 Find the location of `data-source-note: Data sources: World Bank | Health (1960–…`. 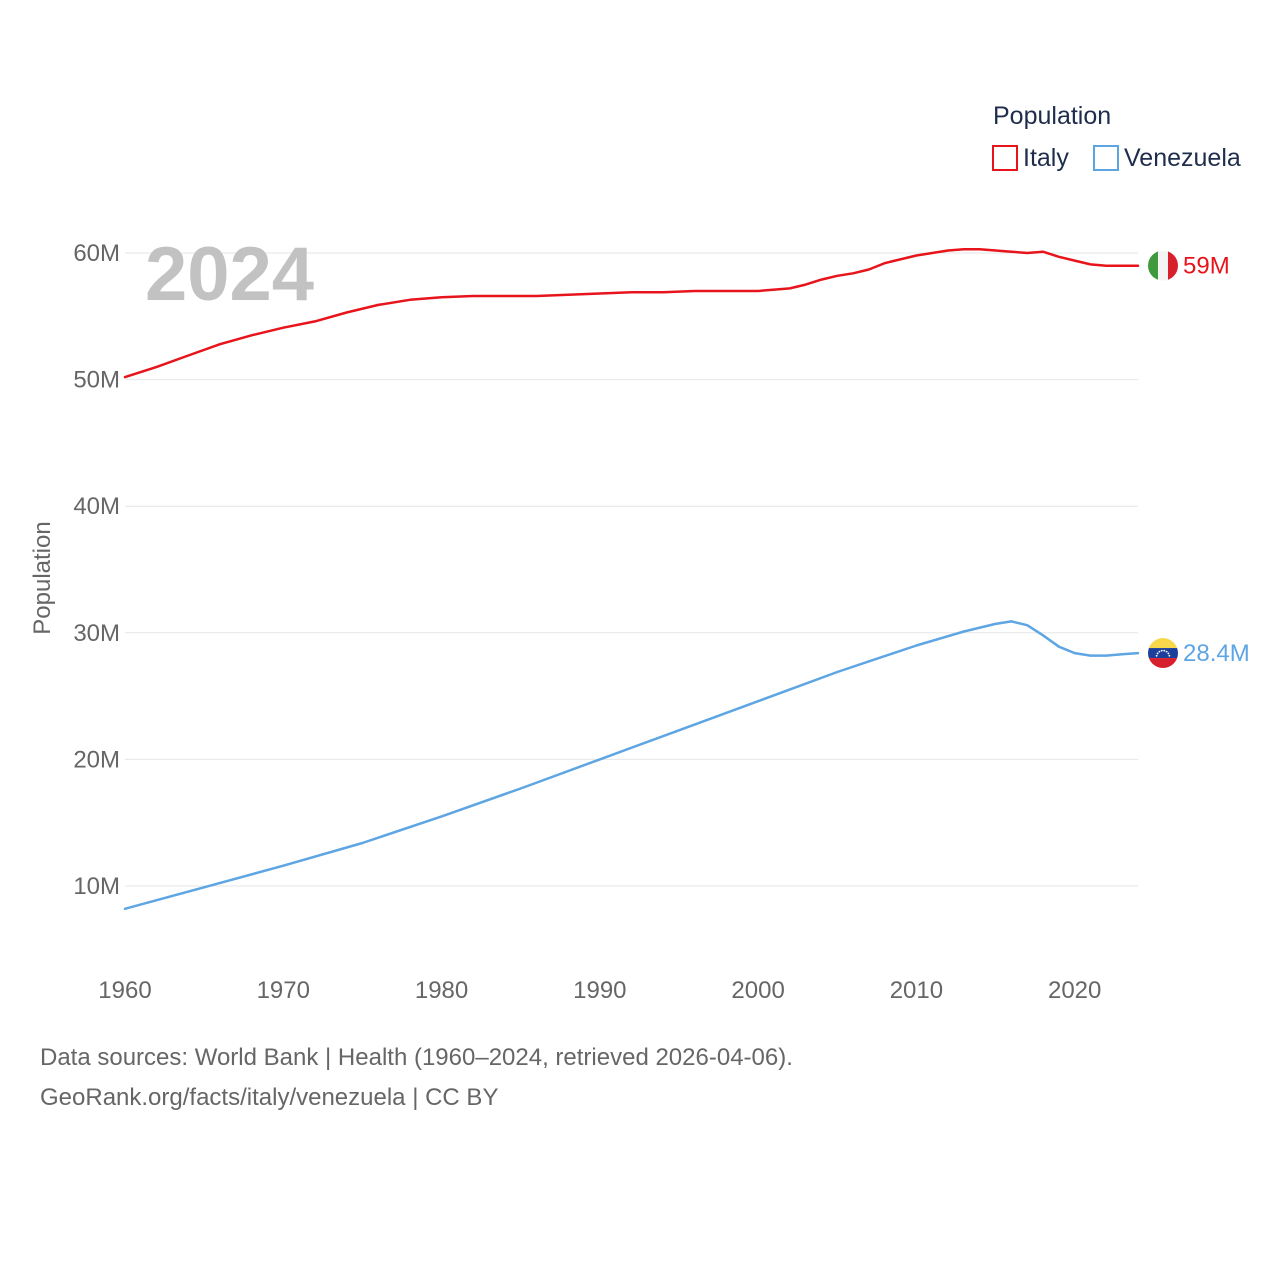

data-source-note: Data sources: World Bank | Health (1960–… is located at coordinates (416, 1057).